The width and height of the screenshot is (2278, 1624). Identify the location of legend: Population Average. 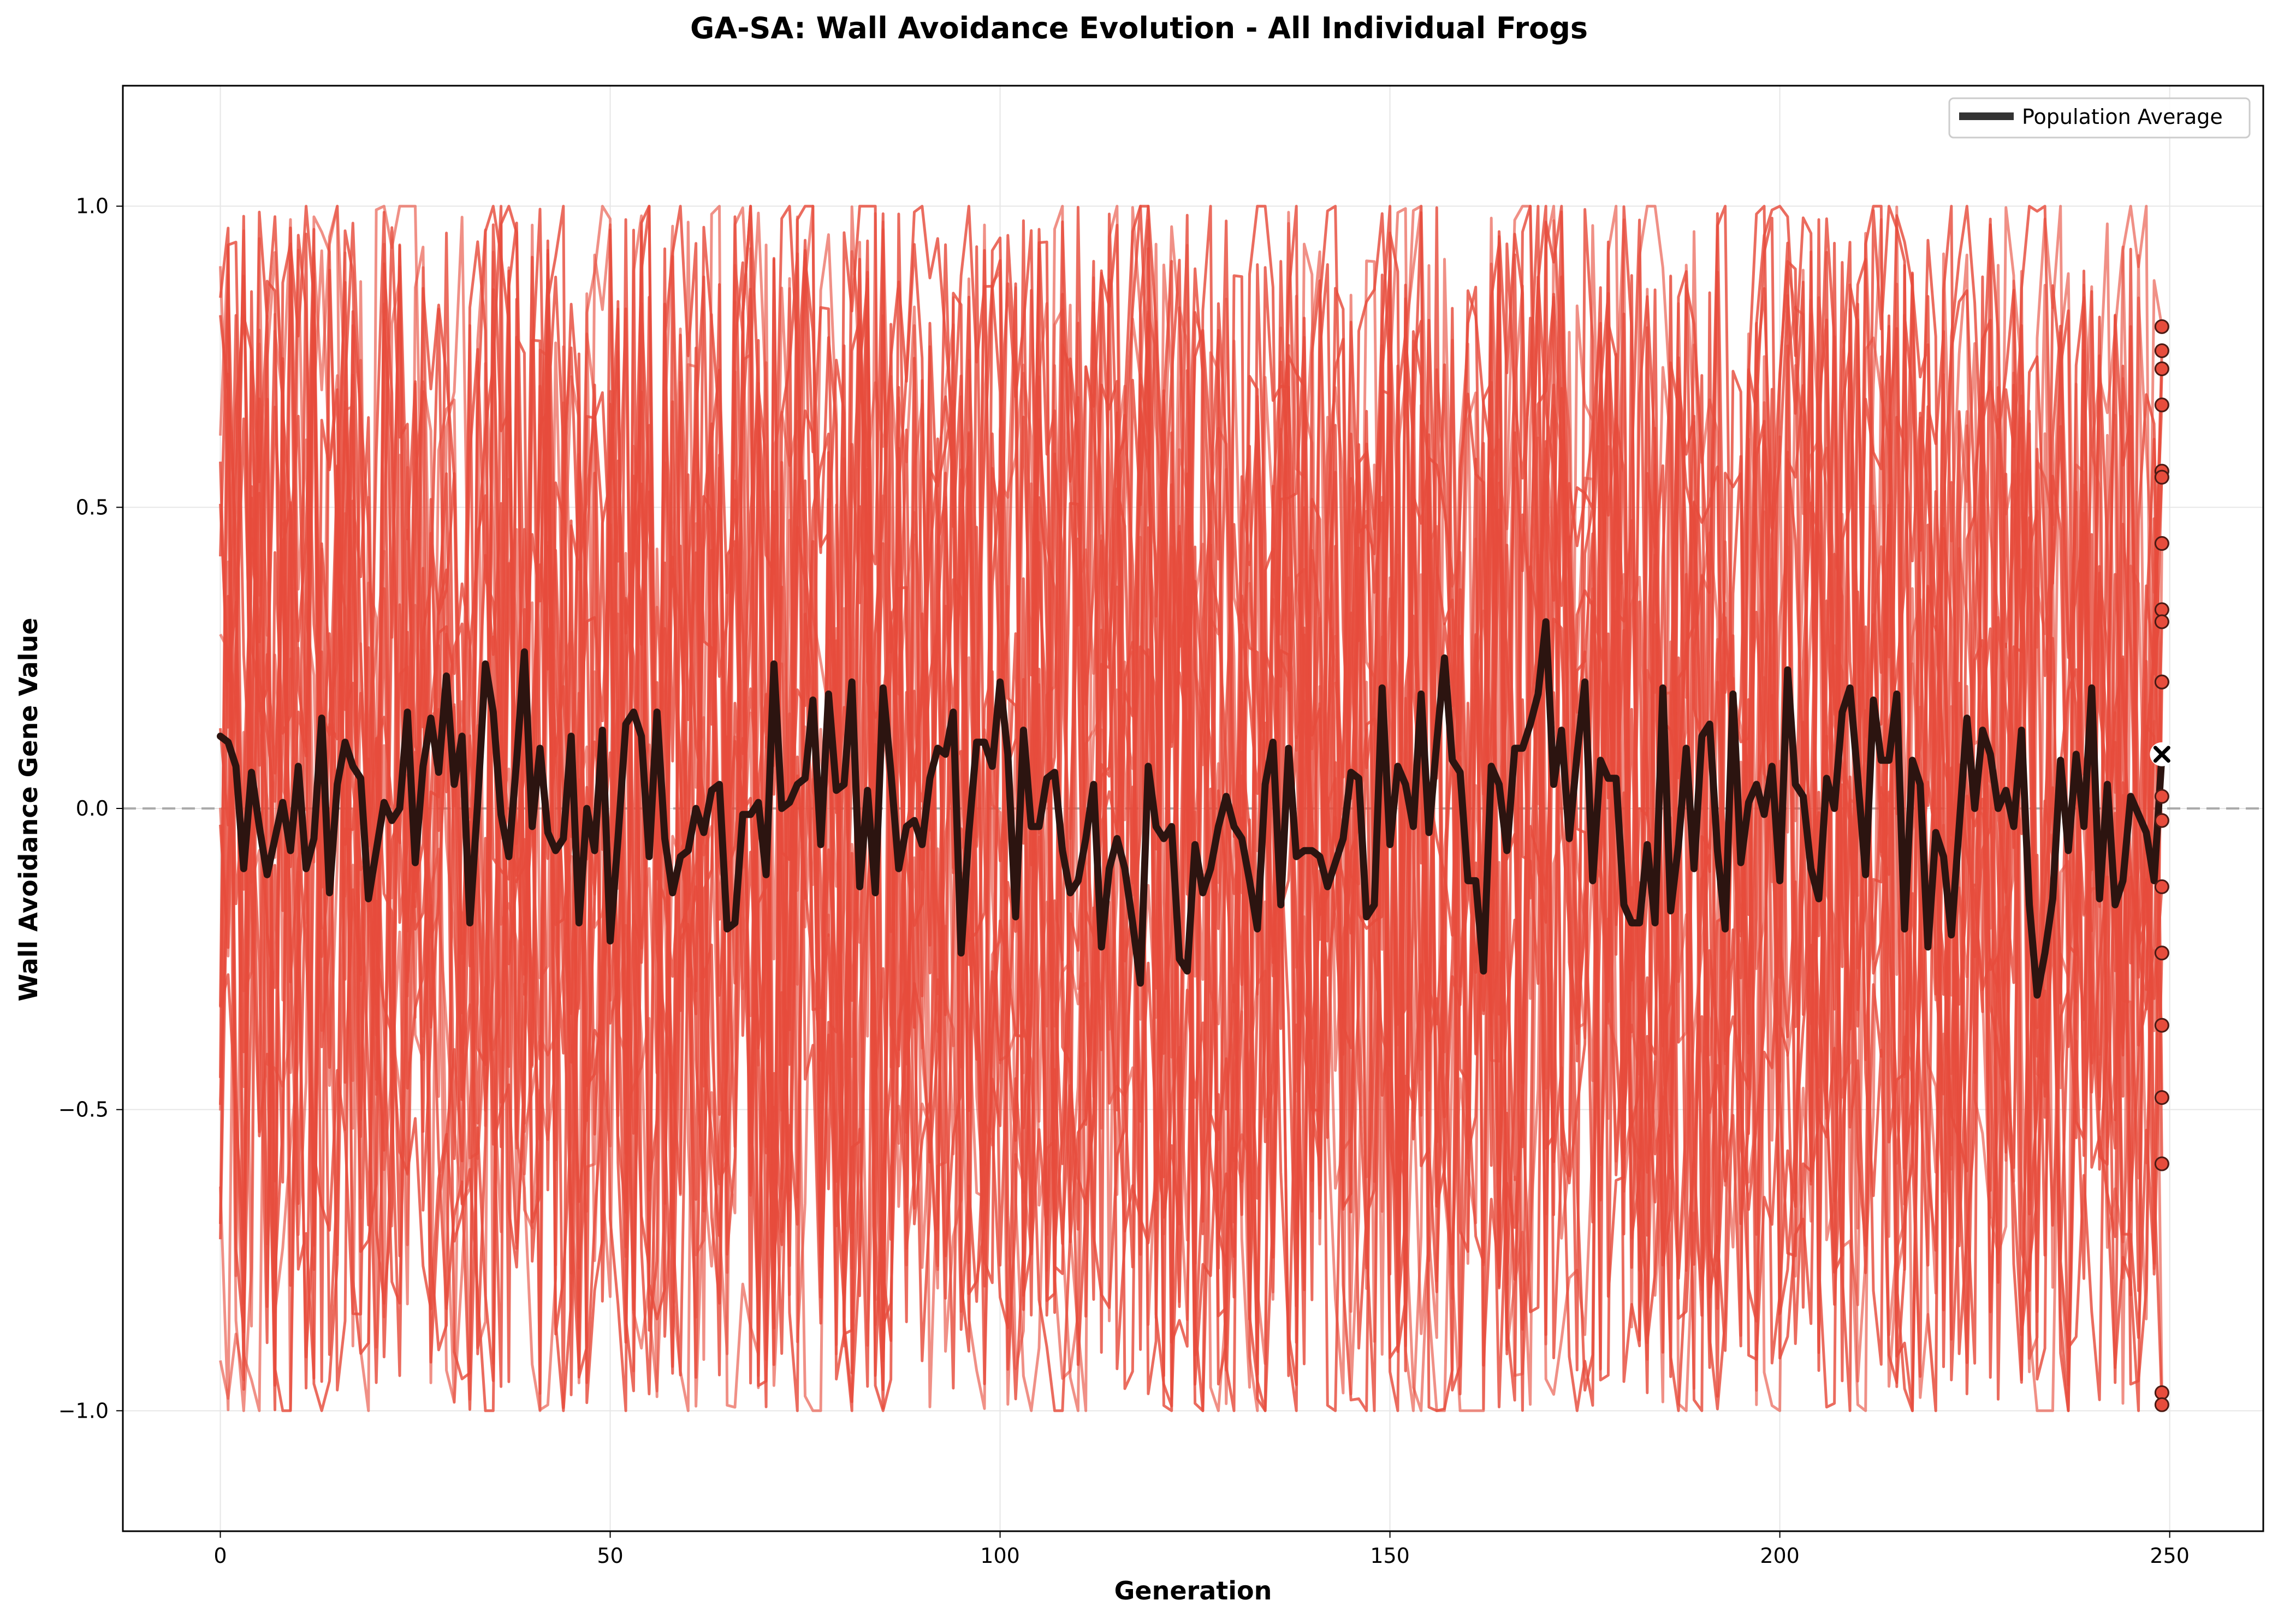
(2099, 118).